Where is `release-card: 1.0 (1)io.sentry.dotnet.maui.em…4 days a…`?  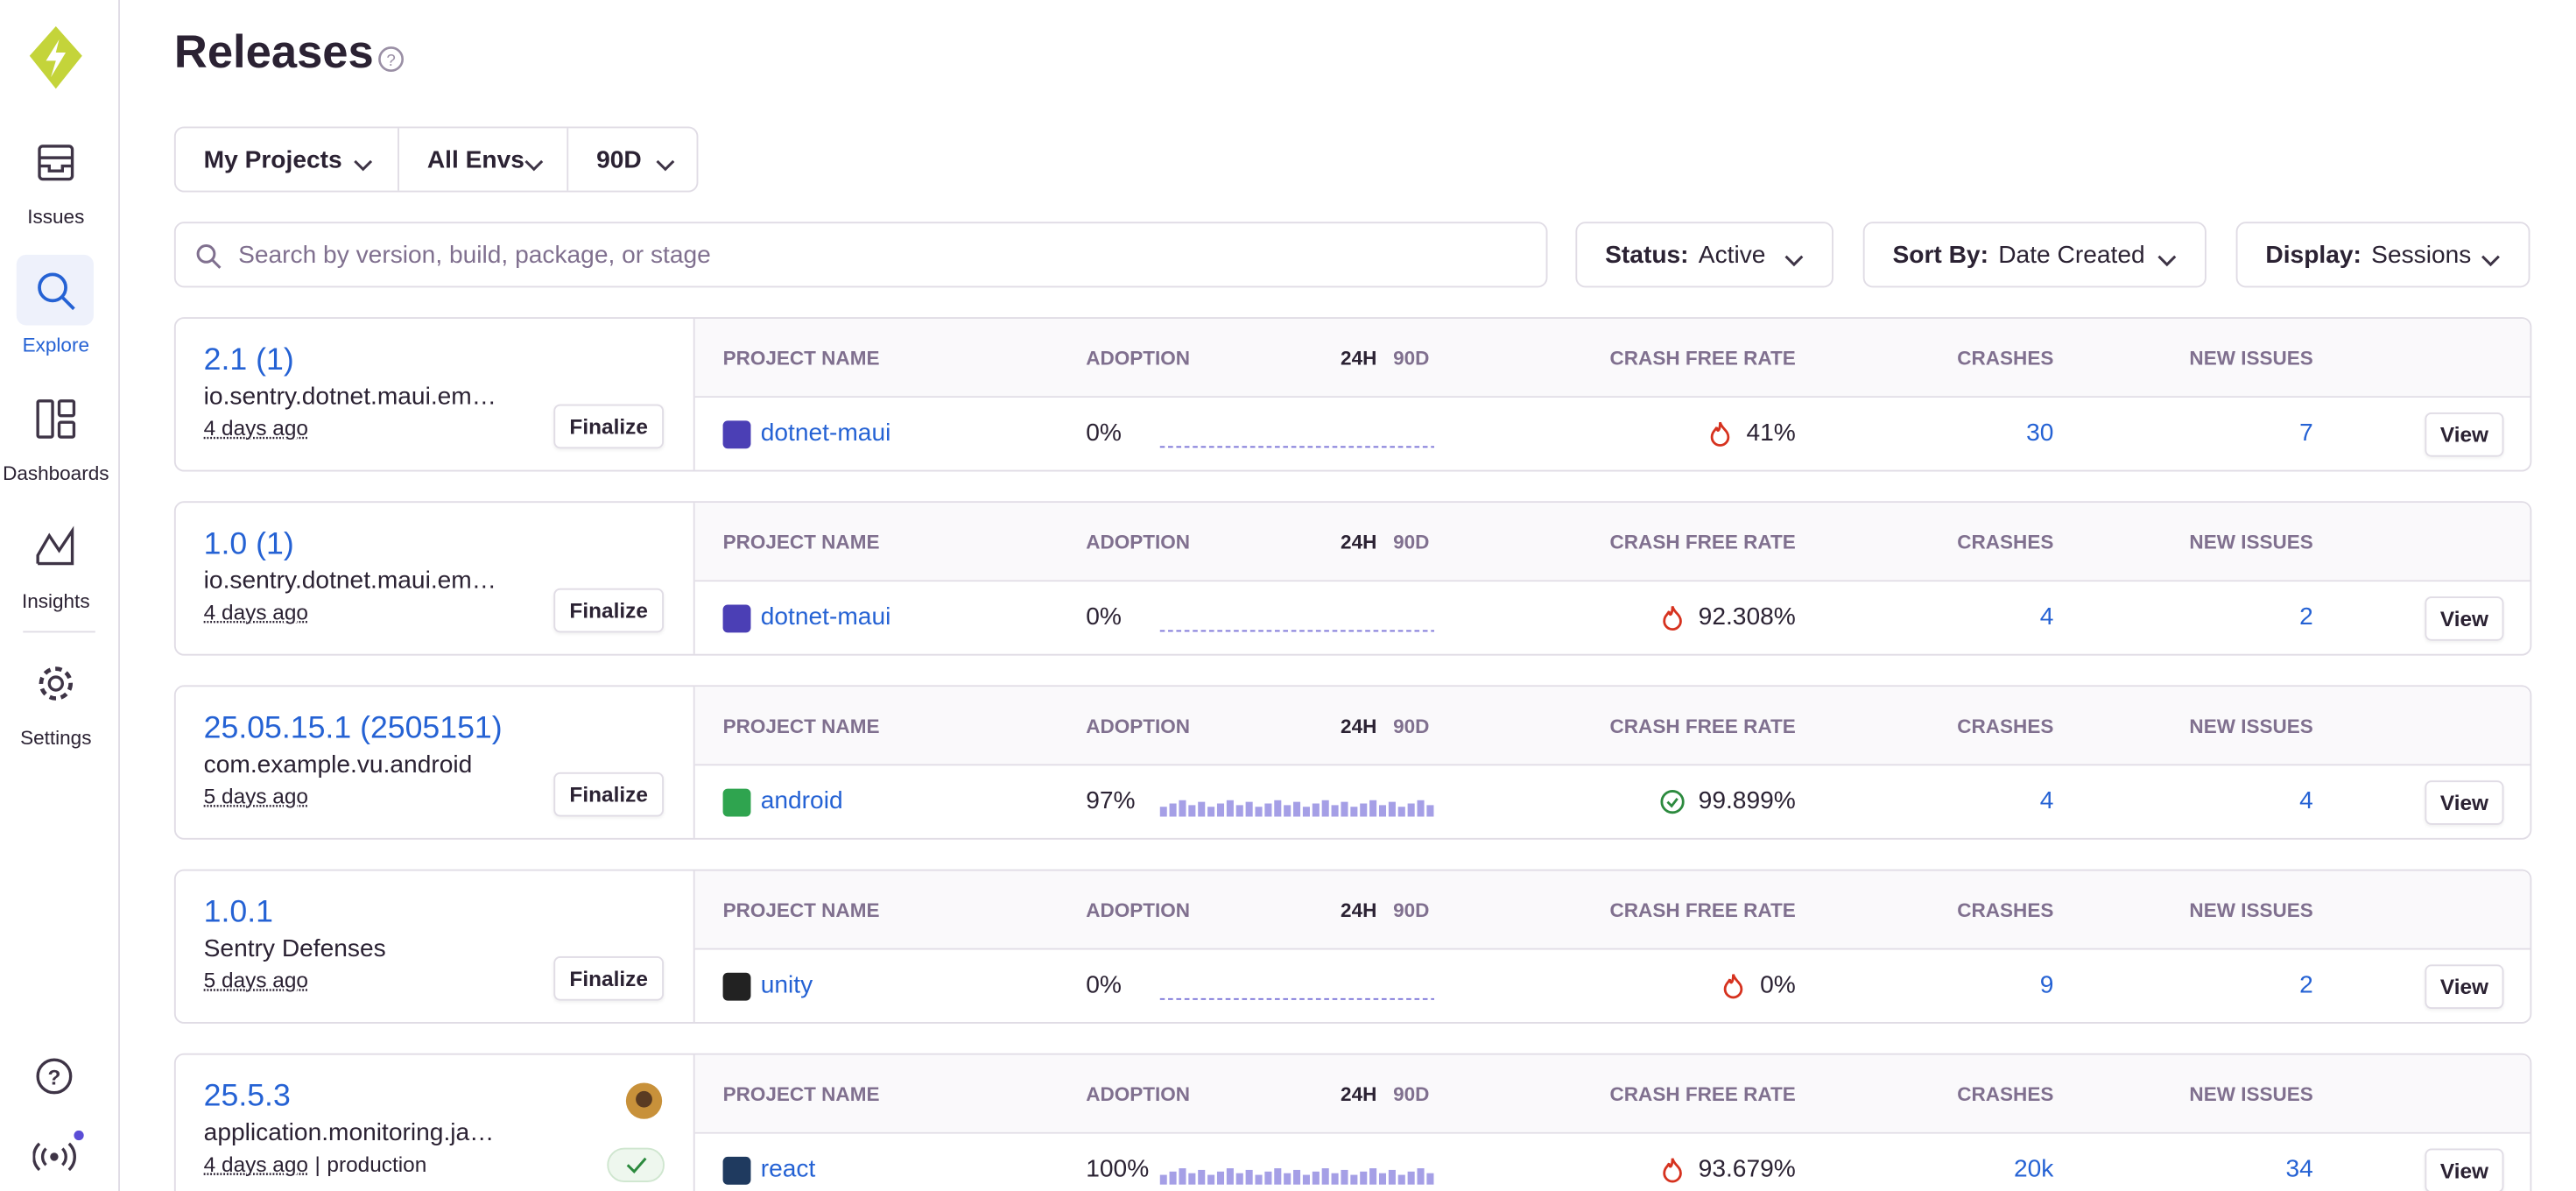 release-card: 1.0 (1)io.sentry.dotnet.maui.em…4 days a… is located at coordinates (1352, 578).